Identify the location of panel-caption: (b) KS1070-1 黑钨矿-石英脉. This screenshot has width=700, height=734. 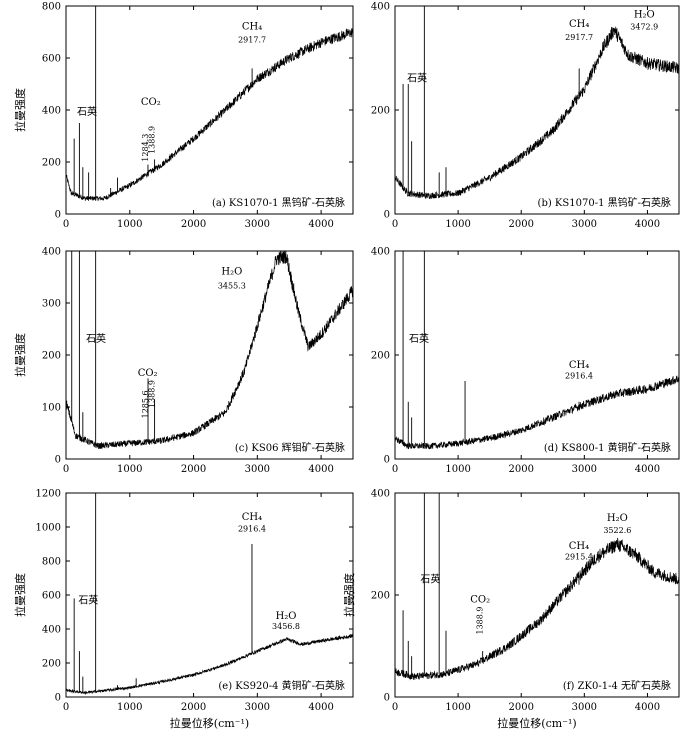
(604, 202).